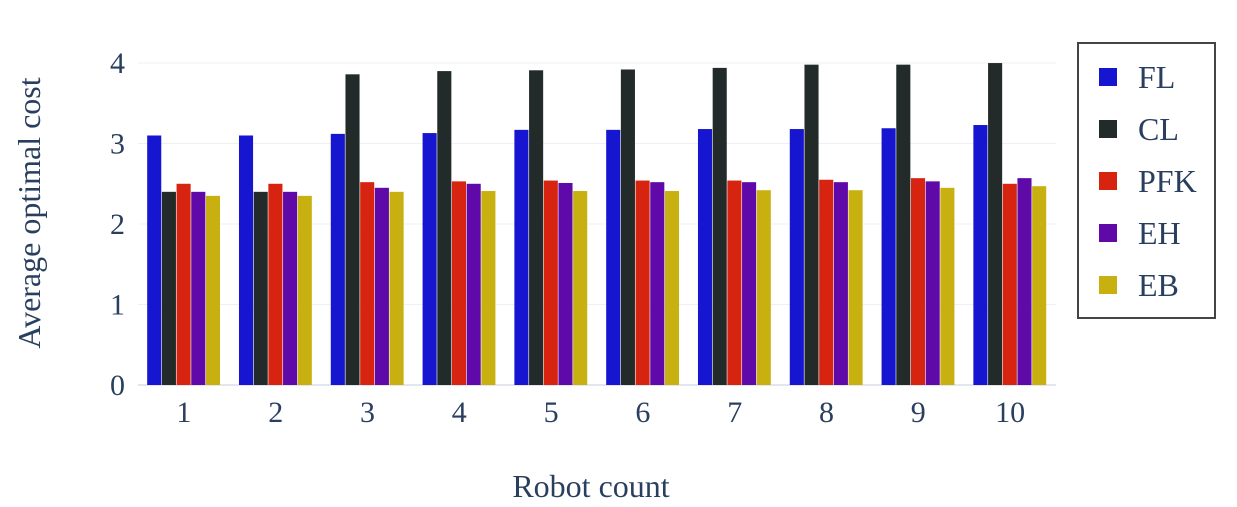  Describe the element at coordinates (642, 412) in the screenshot. I see `x-tick-label: 6` at that location.